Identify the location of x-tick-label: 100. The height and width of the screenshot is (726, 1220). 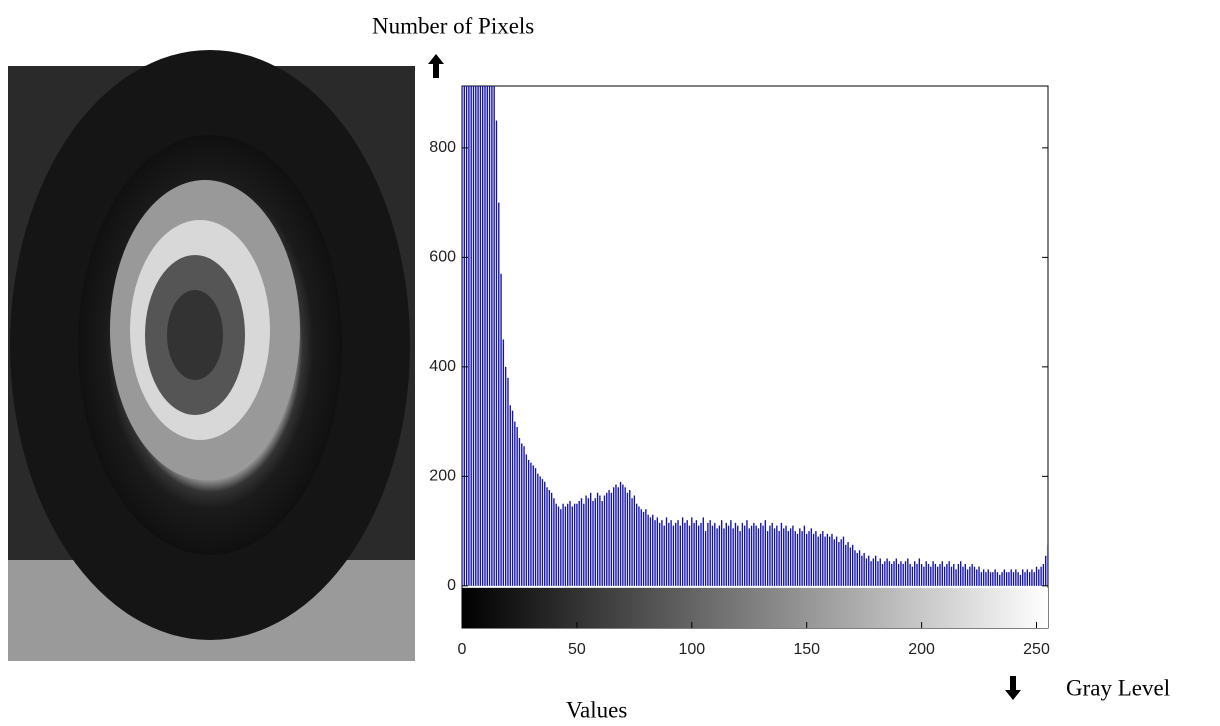
(691, 649).